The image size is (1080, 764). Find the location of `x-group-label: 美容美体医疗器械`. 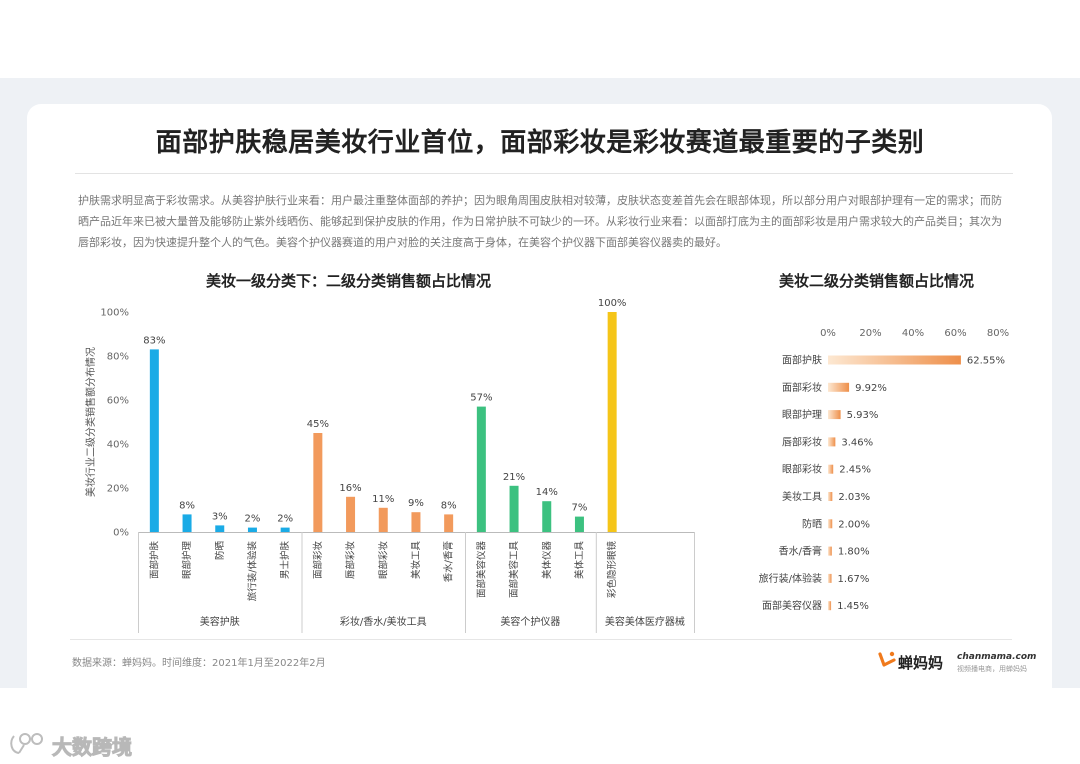

x-group-label: 美容美体医疗器械 is located at coordinates (645, 621).